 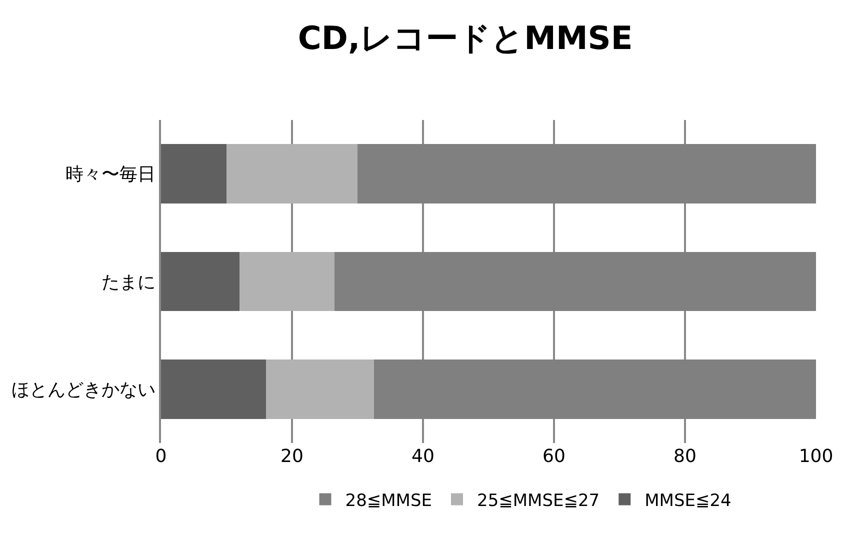 What do you see at coordinates (129, 282) in the screenshot?
I see `y-tick-label: たまに` at bounding box center [129, 282].